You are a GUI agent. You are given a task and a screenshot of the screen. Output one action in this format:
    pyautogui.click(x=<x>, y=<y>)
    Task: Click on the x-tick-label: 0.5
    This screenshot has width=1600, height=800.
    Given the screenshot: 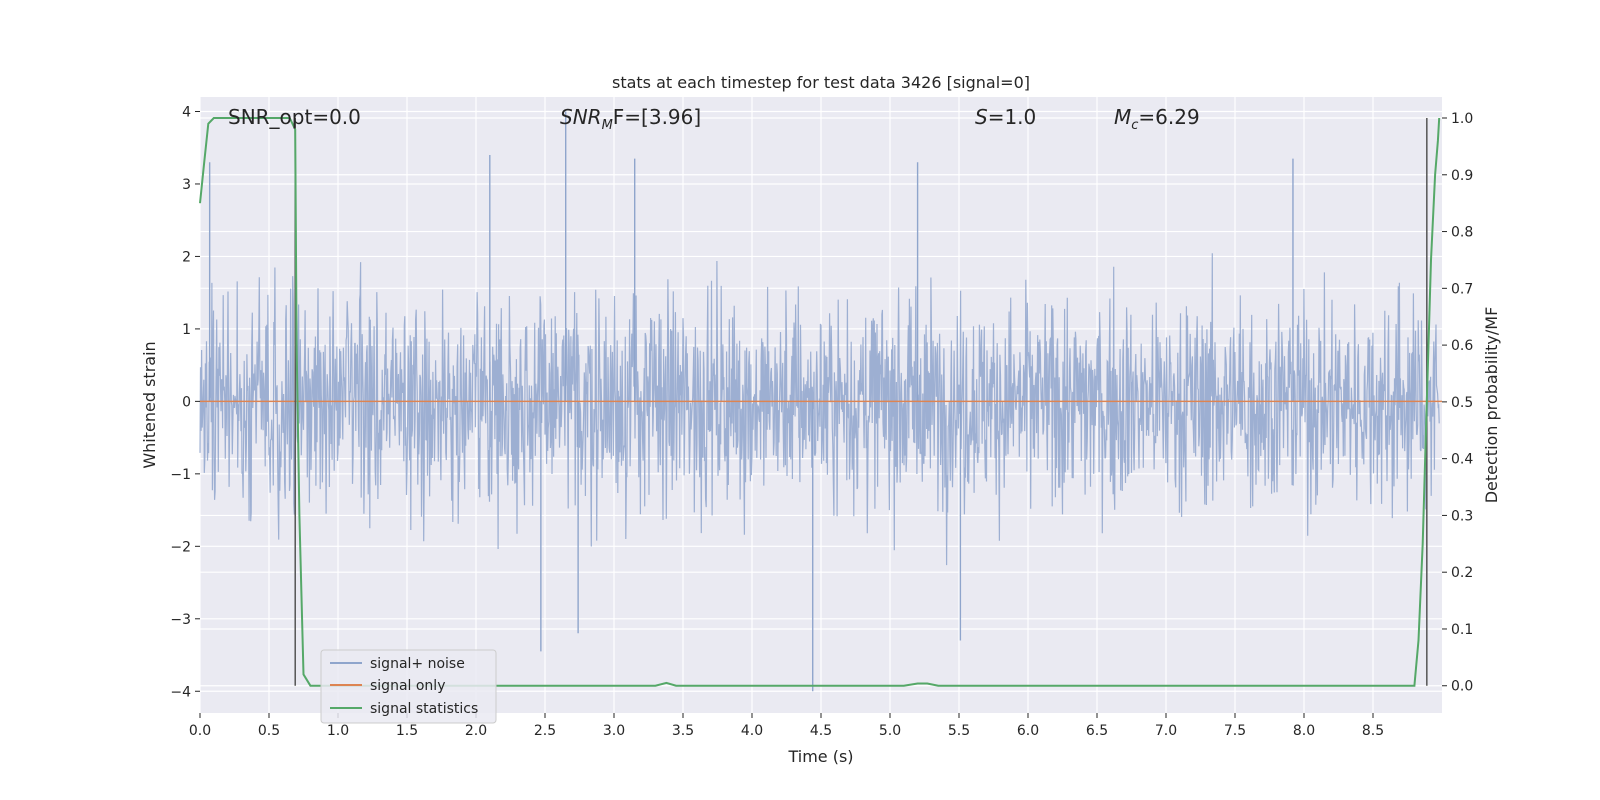 What is the action you would take?
    pyautogui.click(x=269, y=731)
    